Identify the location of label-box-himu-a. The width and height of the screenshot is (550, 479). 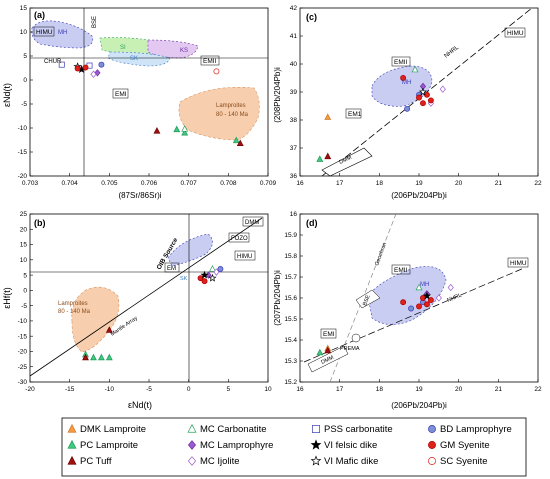
(44, 31).